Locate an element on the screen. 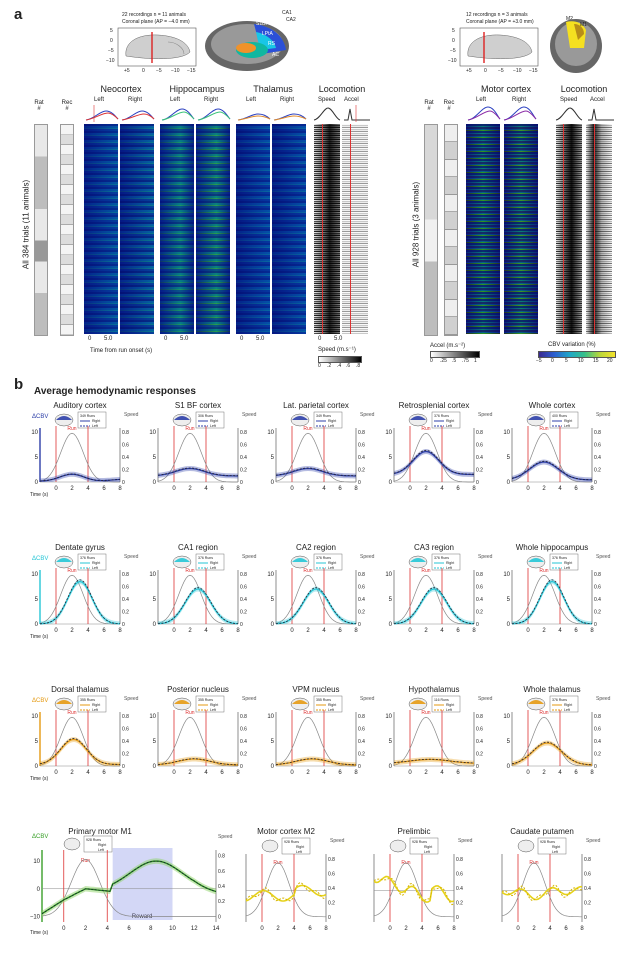 Image resolution: width=640 pixels, height=969 pixels. cbv-right-curve is located at coordinates (552, 602).